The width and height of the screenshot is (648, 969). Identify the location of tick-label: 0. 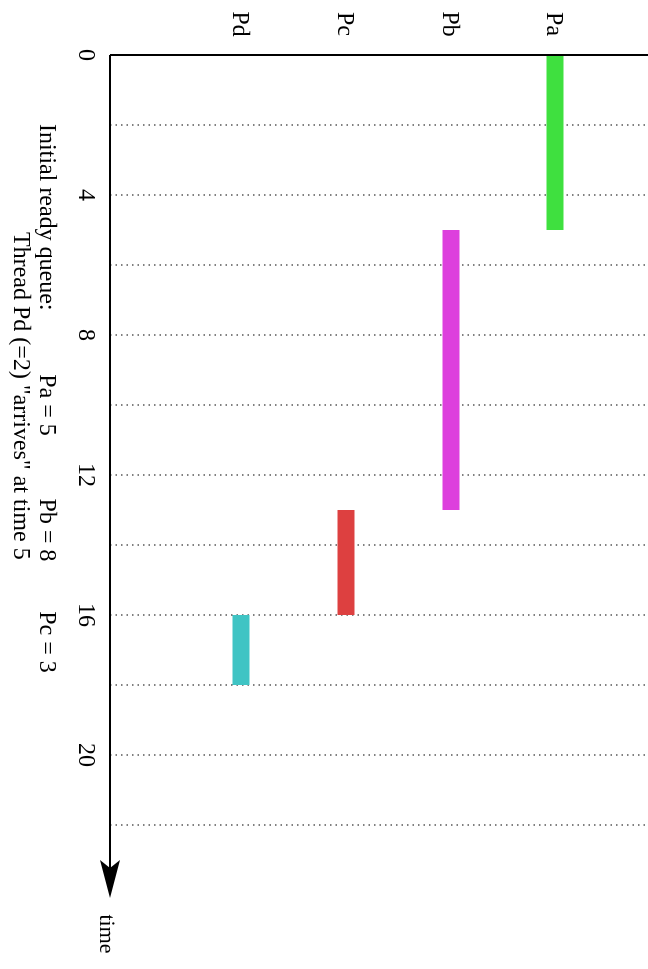
(86, 55).